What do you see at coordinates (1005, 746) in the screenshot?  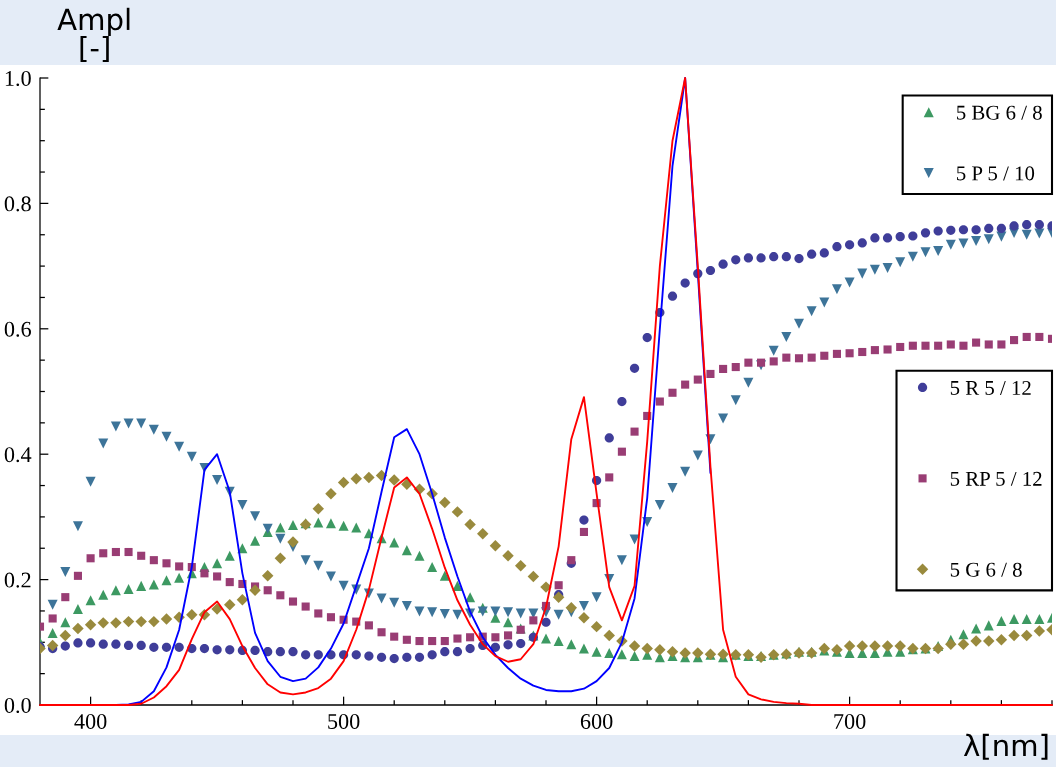 I see `x-axis-title: λ[nm]` at bounding box center [1005, 746].